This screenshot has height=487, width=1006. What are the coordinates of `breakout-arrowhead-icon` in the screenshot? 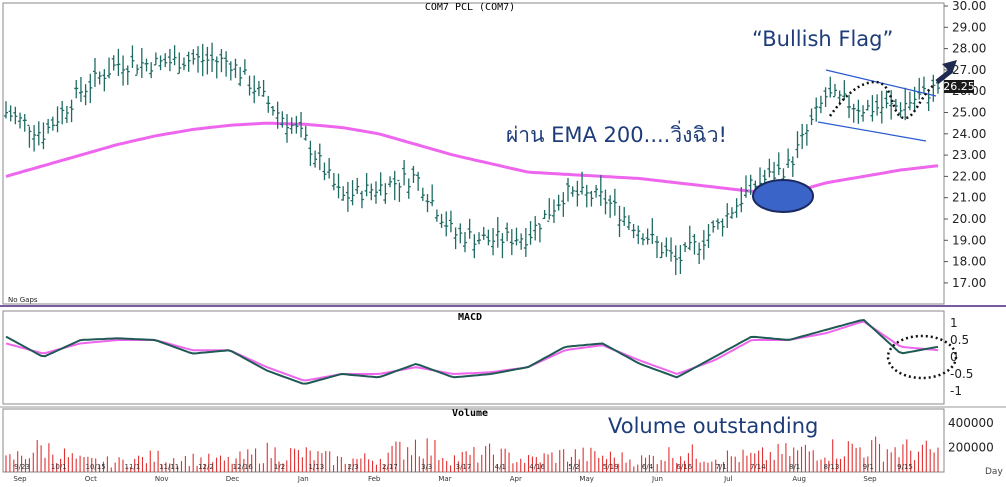 It's located at (949, 67).